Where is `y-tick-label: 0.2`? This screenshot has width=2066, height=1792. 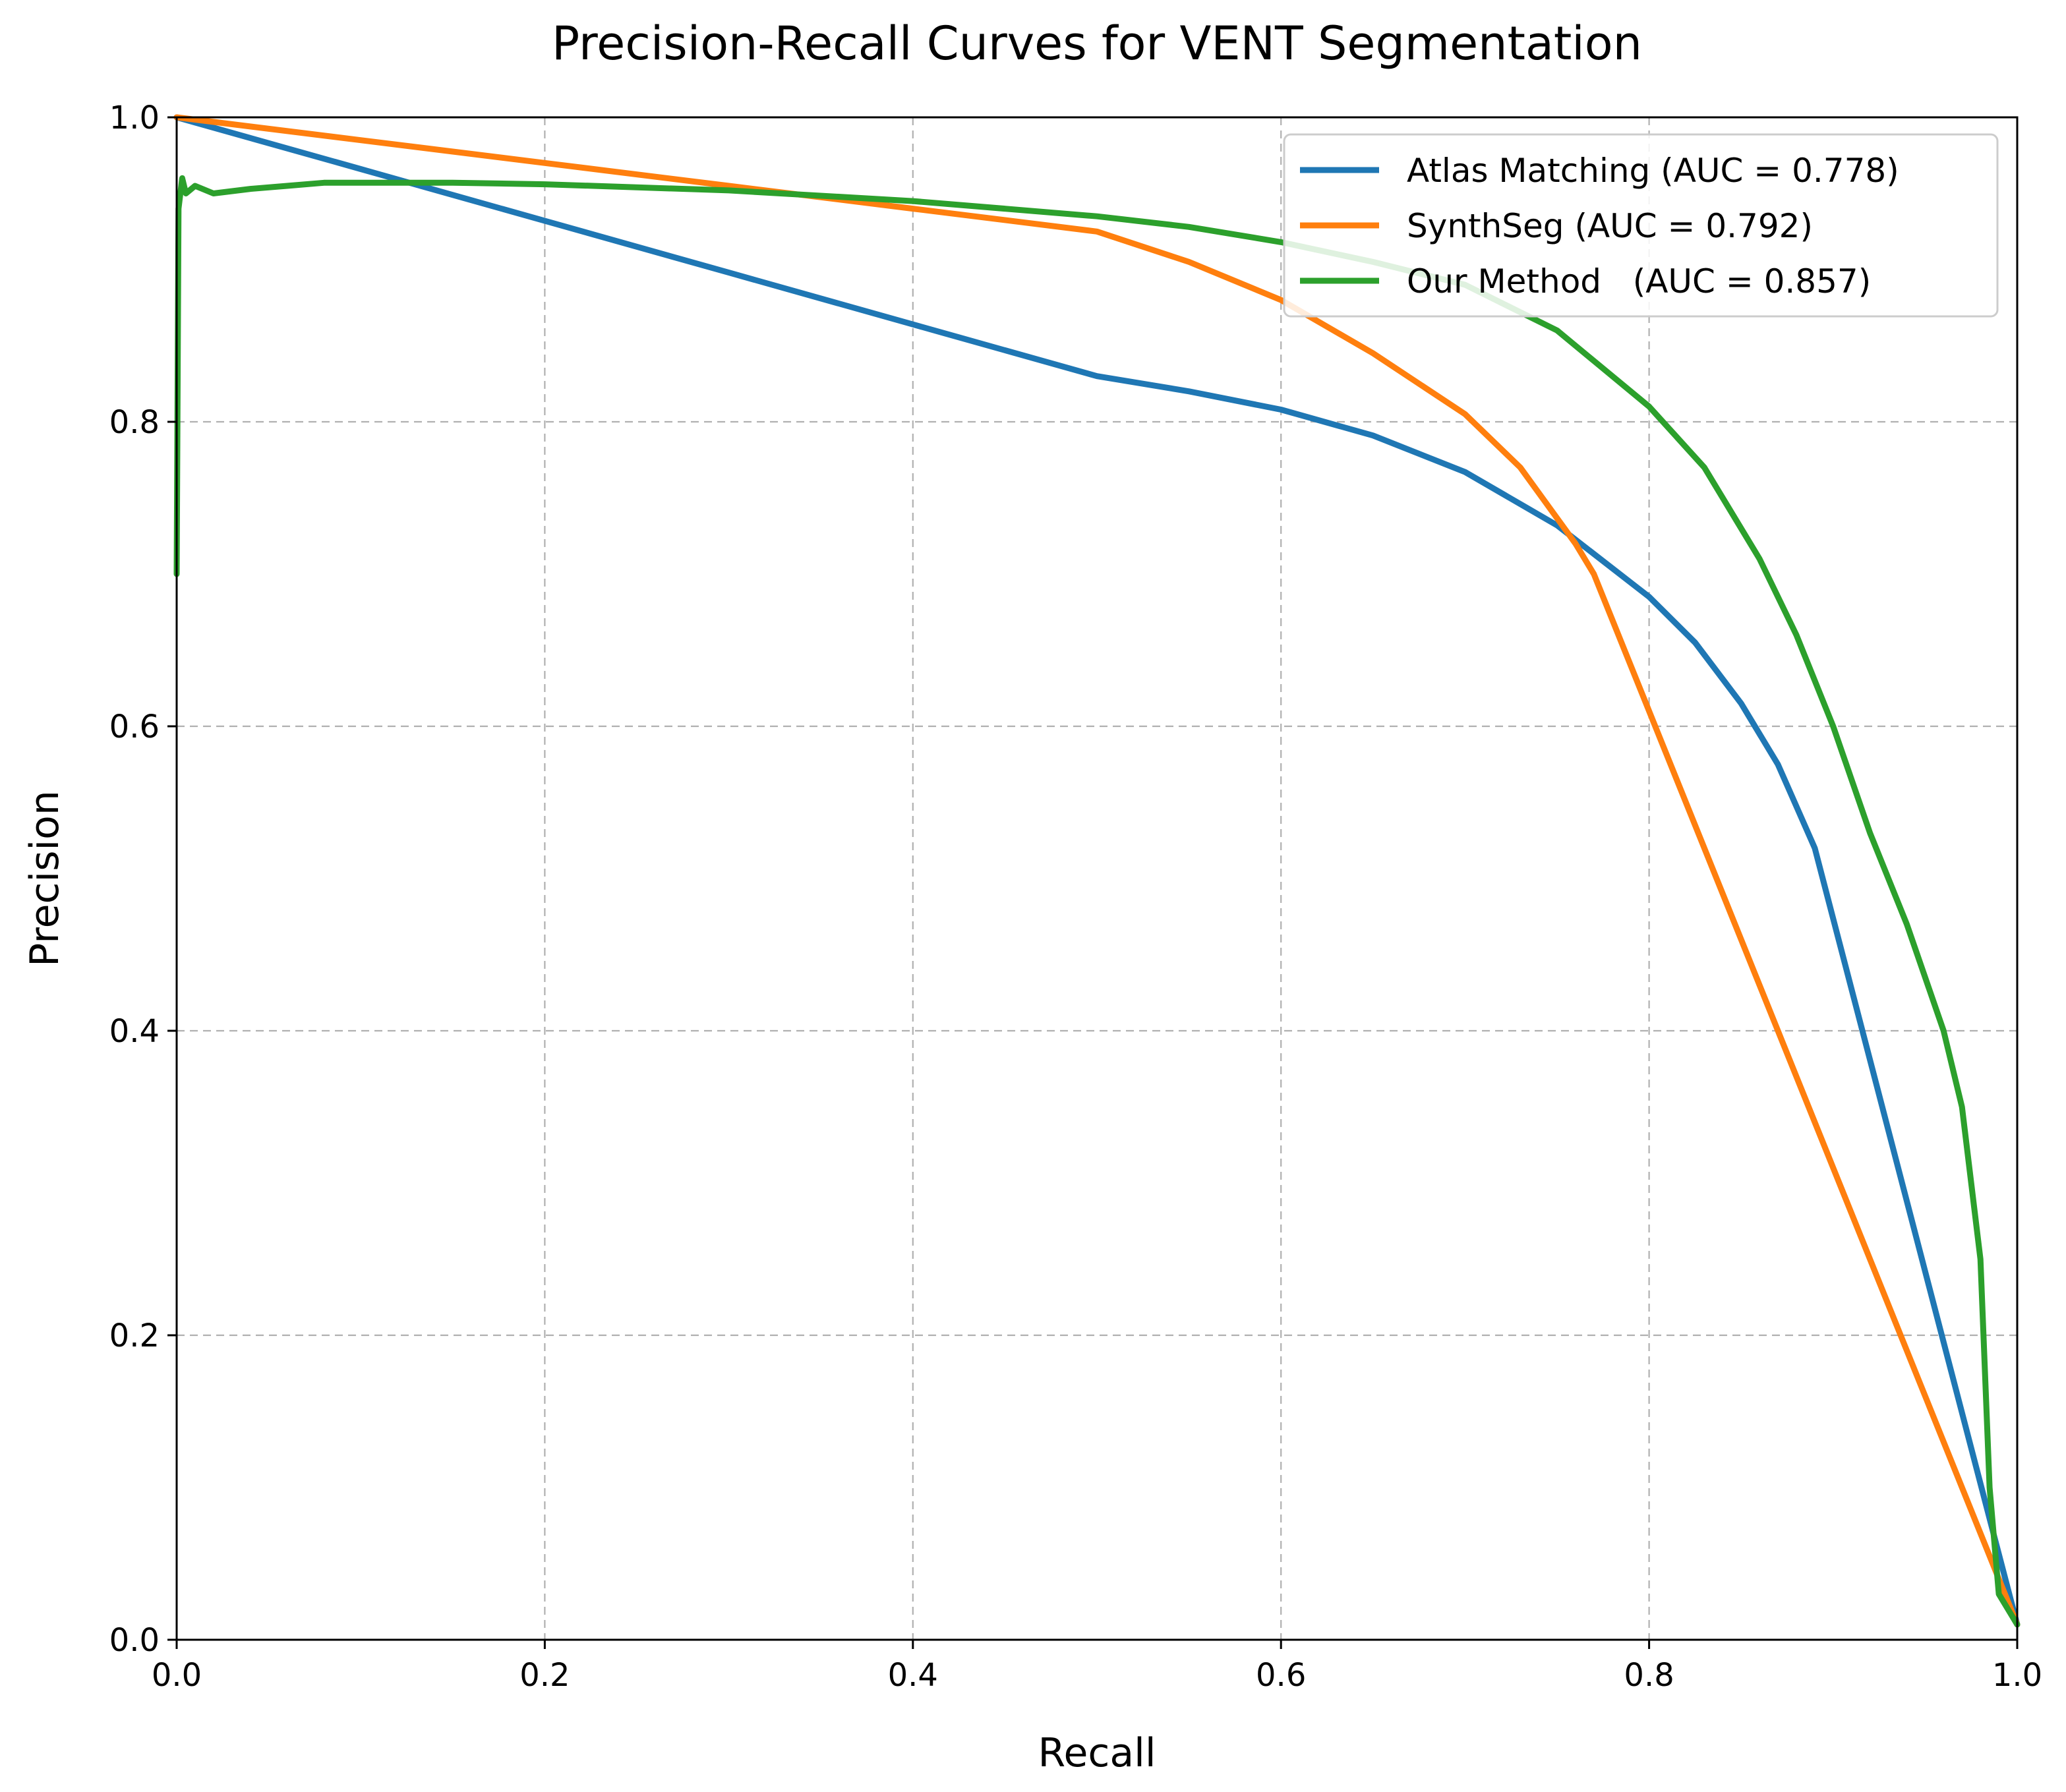
y-tick-label: 0.2 is located at coordinates (135, 1335).